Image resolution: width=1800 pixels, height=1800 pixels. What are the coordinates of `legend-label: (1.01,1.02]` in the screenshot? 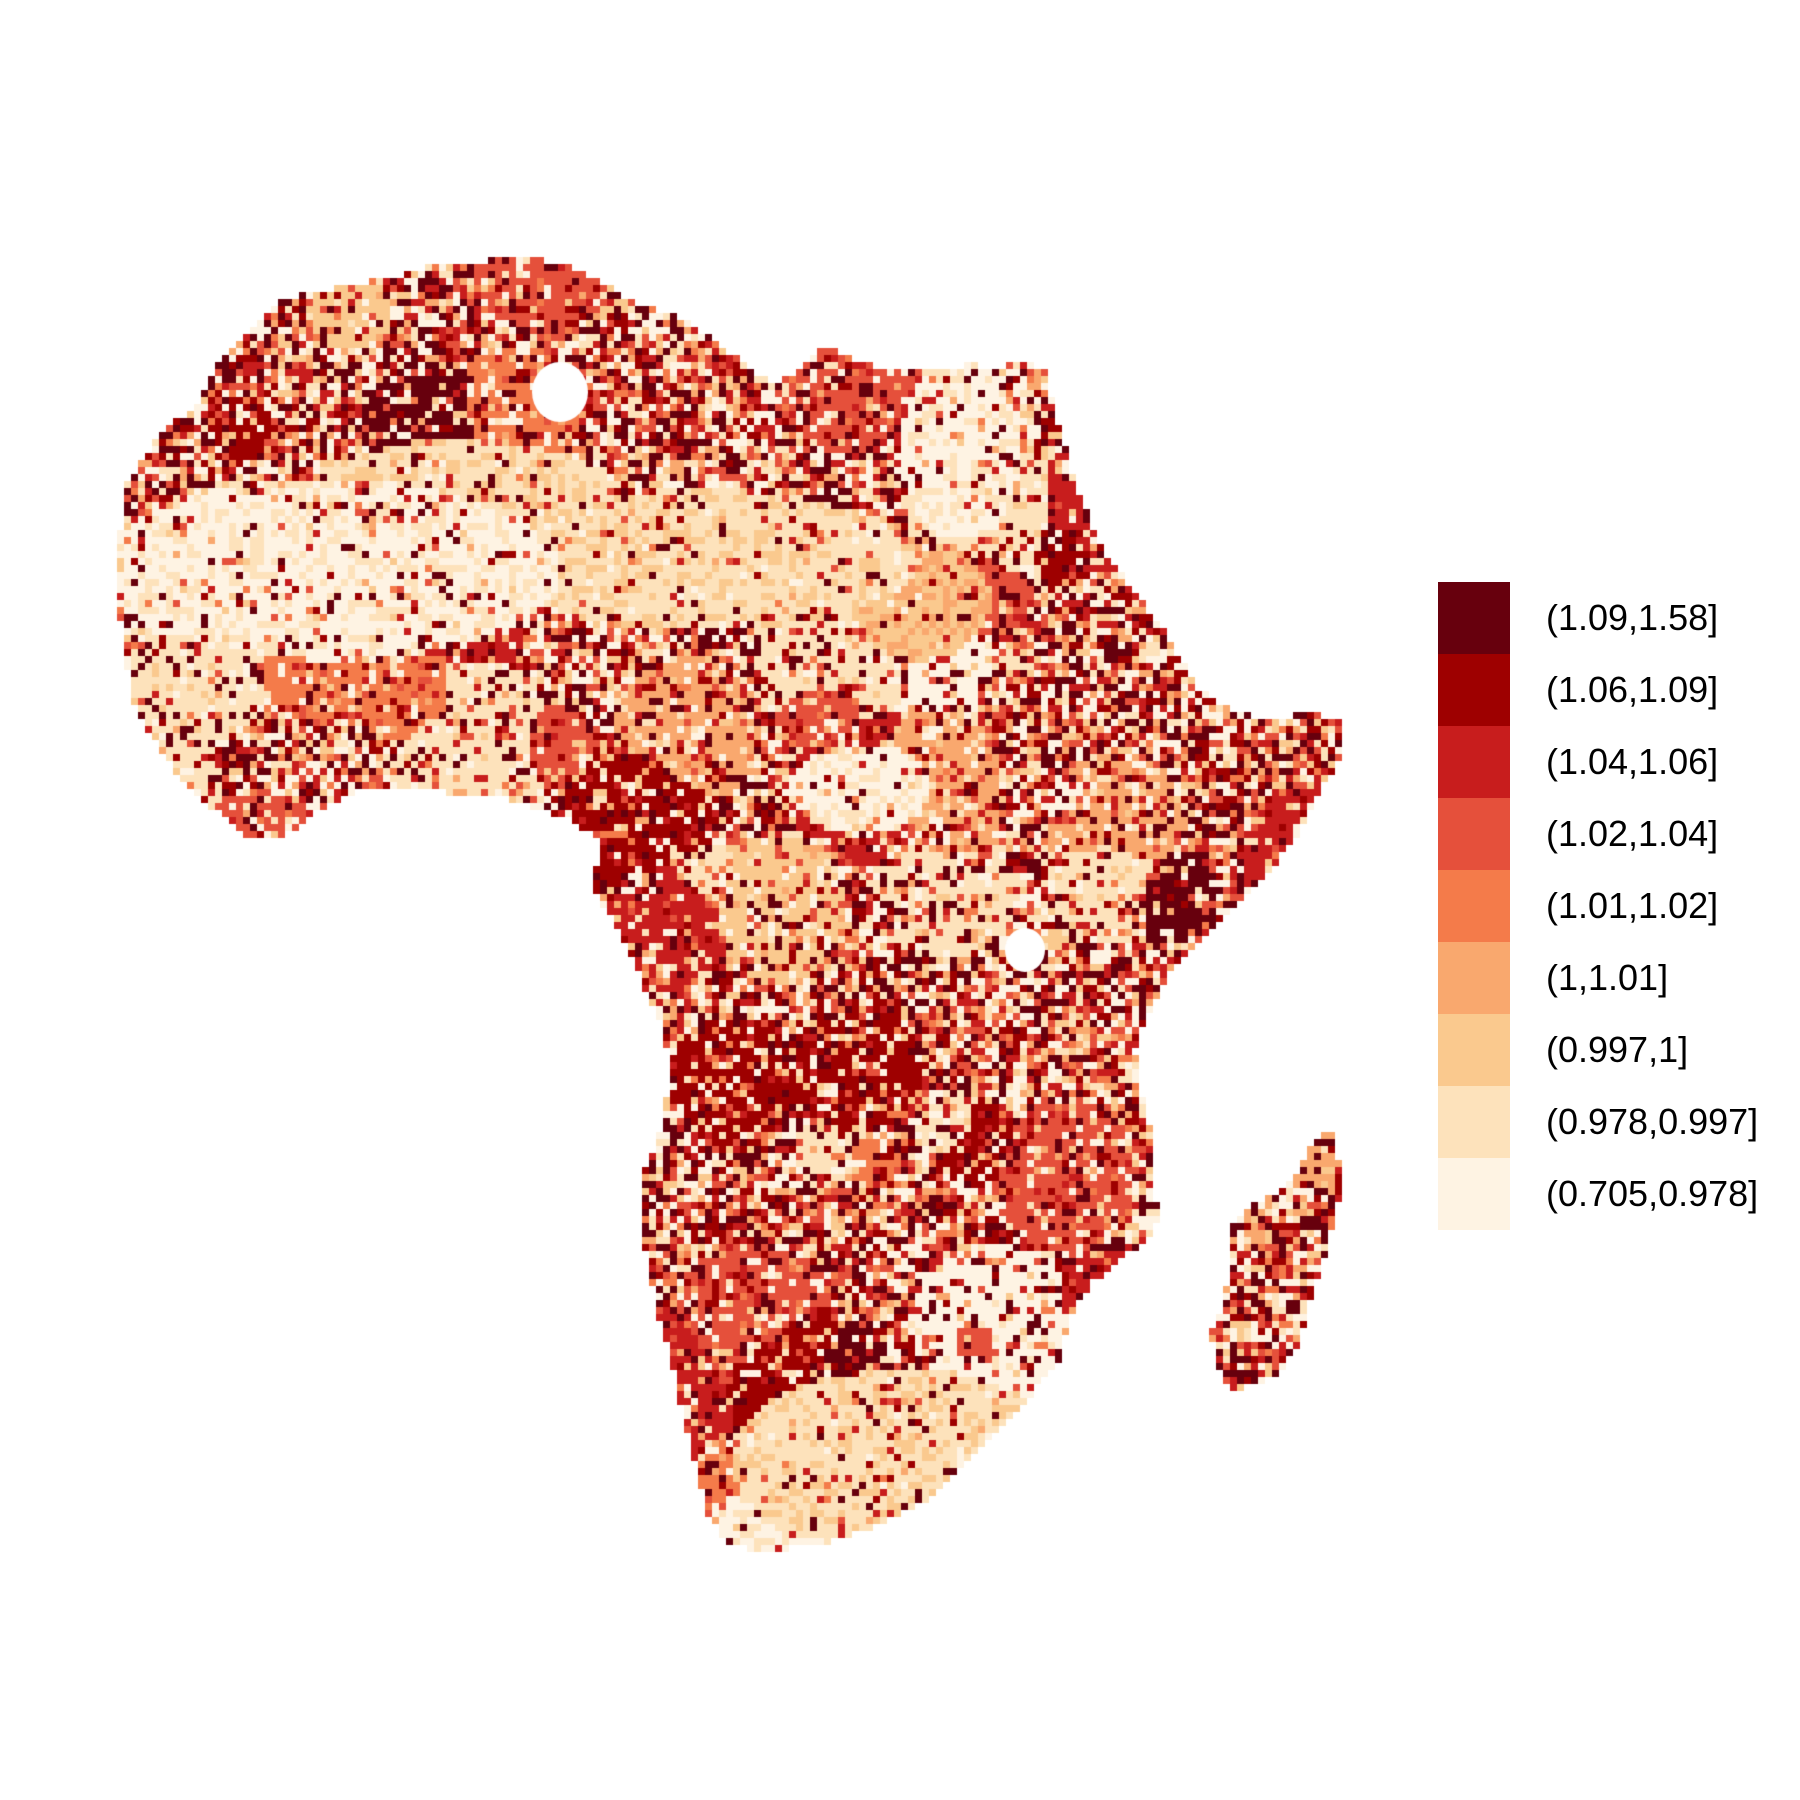 It's located at (1632, 905).